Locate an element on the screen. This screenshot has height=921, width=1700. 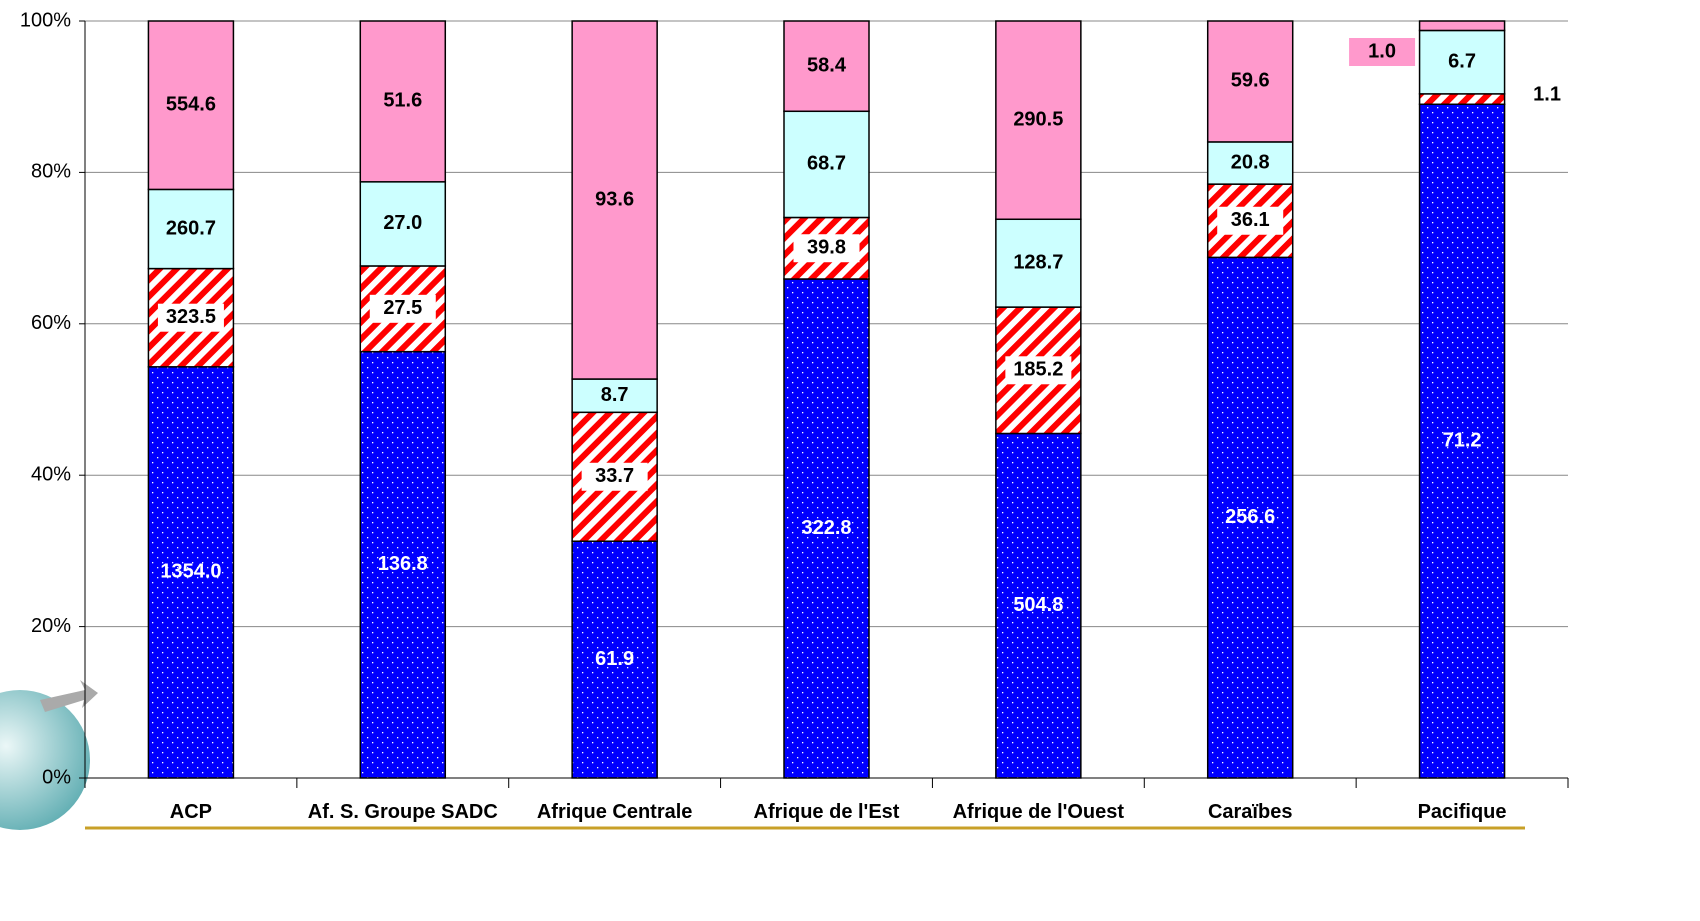
data-label: 322.8 is located at coordinates (826, 528).